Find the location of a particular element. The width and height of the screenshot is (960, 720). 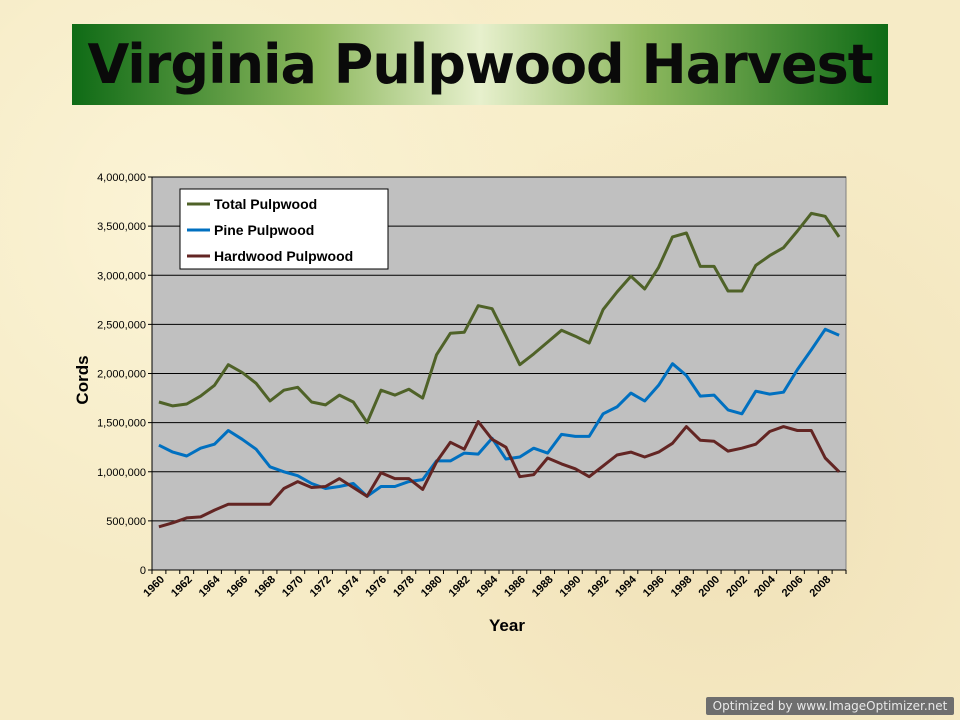

x-tick-label: 1960 is located at coordinates (154, 587).